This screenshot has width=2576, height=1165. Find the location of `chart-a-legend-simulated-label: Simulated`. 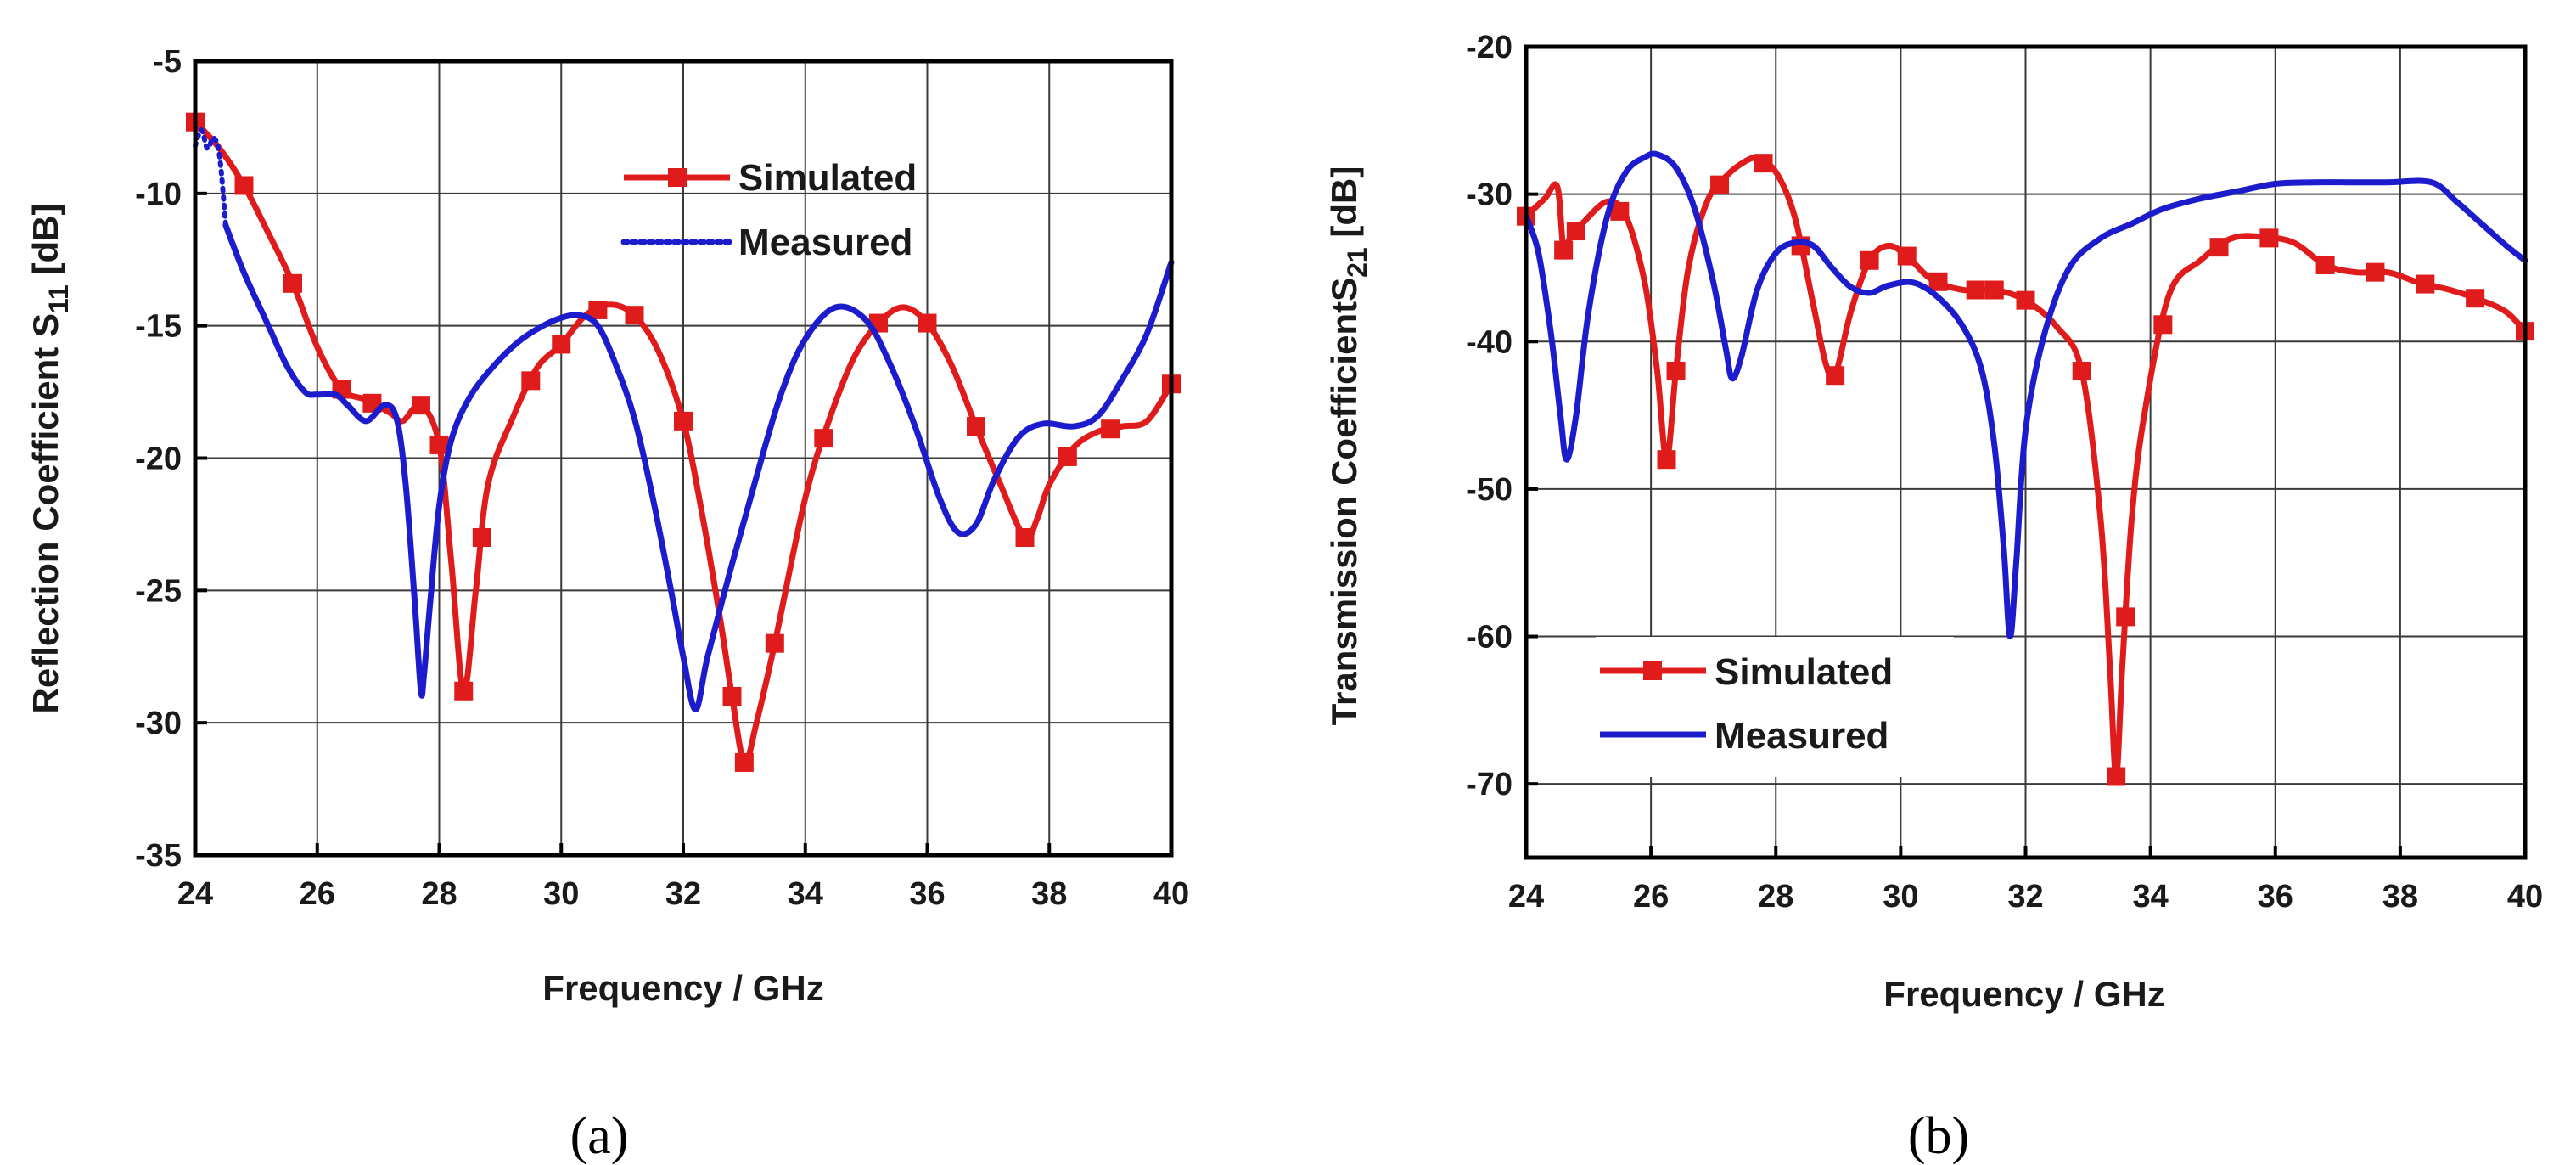

chart-a-legend-simulated-label: Simulated is located at coordinates (827, 178).